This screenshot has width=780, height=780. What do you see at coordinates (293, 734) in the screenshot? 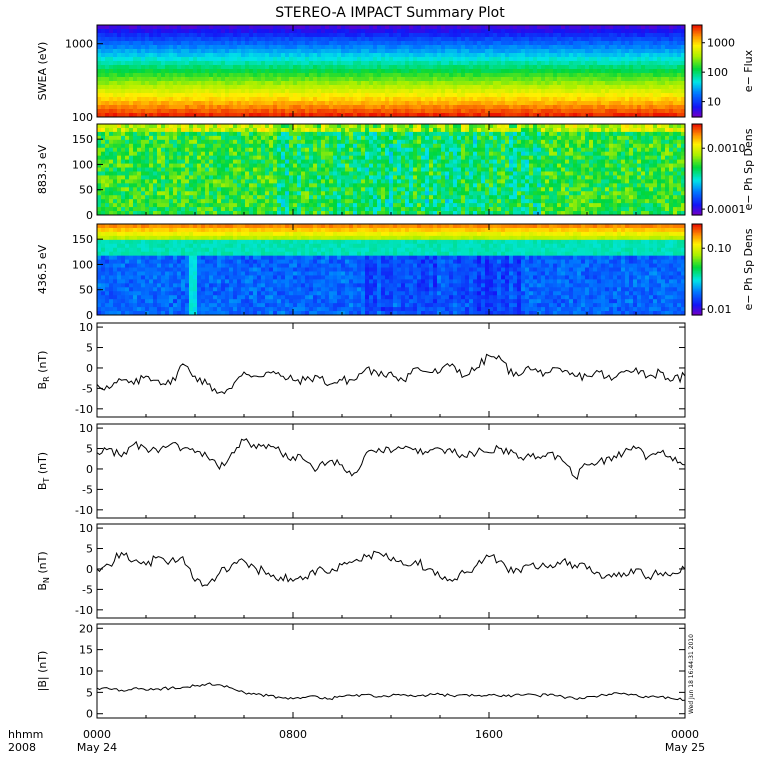
I see `x-time-label: 0800` at bounding box center [293, 734].